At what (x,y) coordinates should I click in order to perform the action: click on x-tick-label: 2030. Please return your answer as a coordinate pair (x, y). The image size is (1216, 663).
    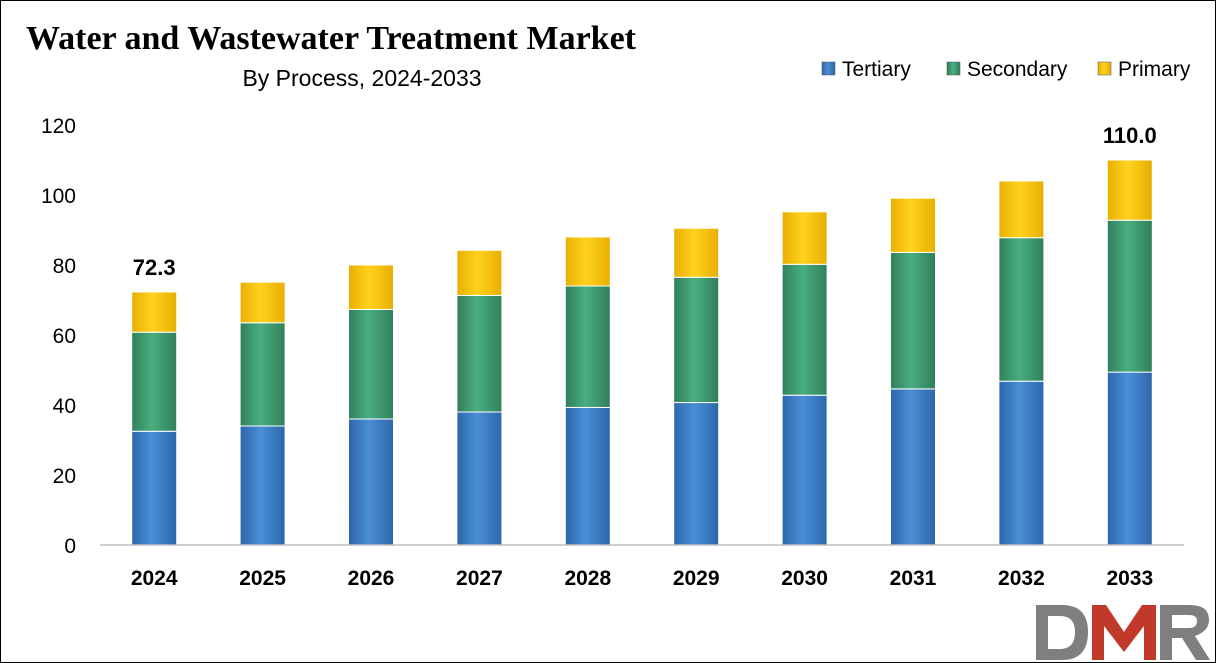
    Looking at the image, I should click on (804, 578).